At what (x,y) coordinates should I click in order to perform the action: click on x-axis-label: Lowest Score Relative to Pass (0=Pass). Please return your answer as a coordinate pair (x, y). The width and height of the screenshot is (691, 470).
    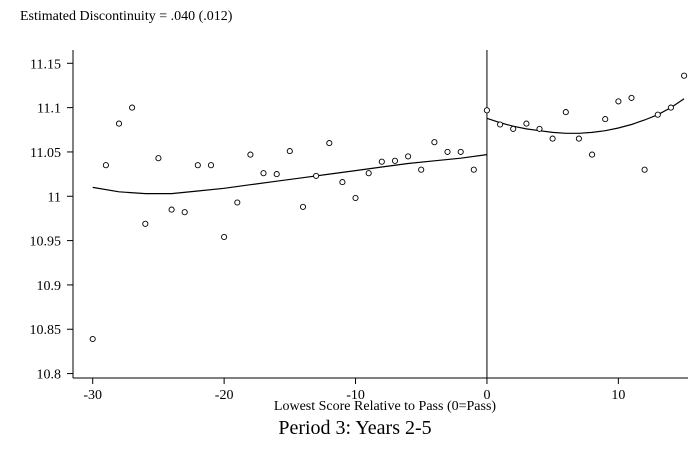
    Looking at the image, I should click on (385, 406).